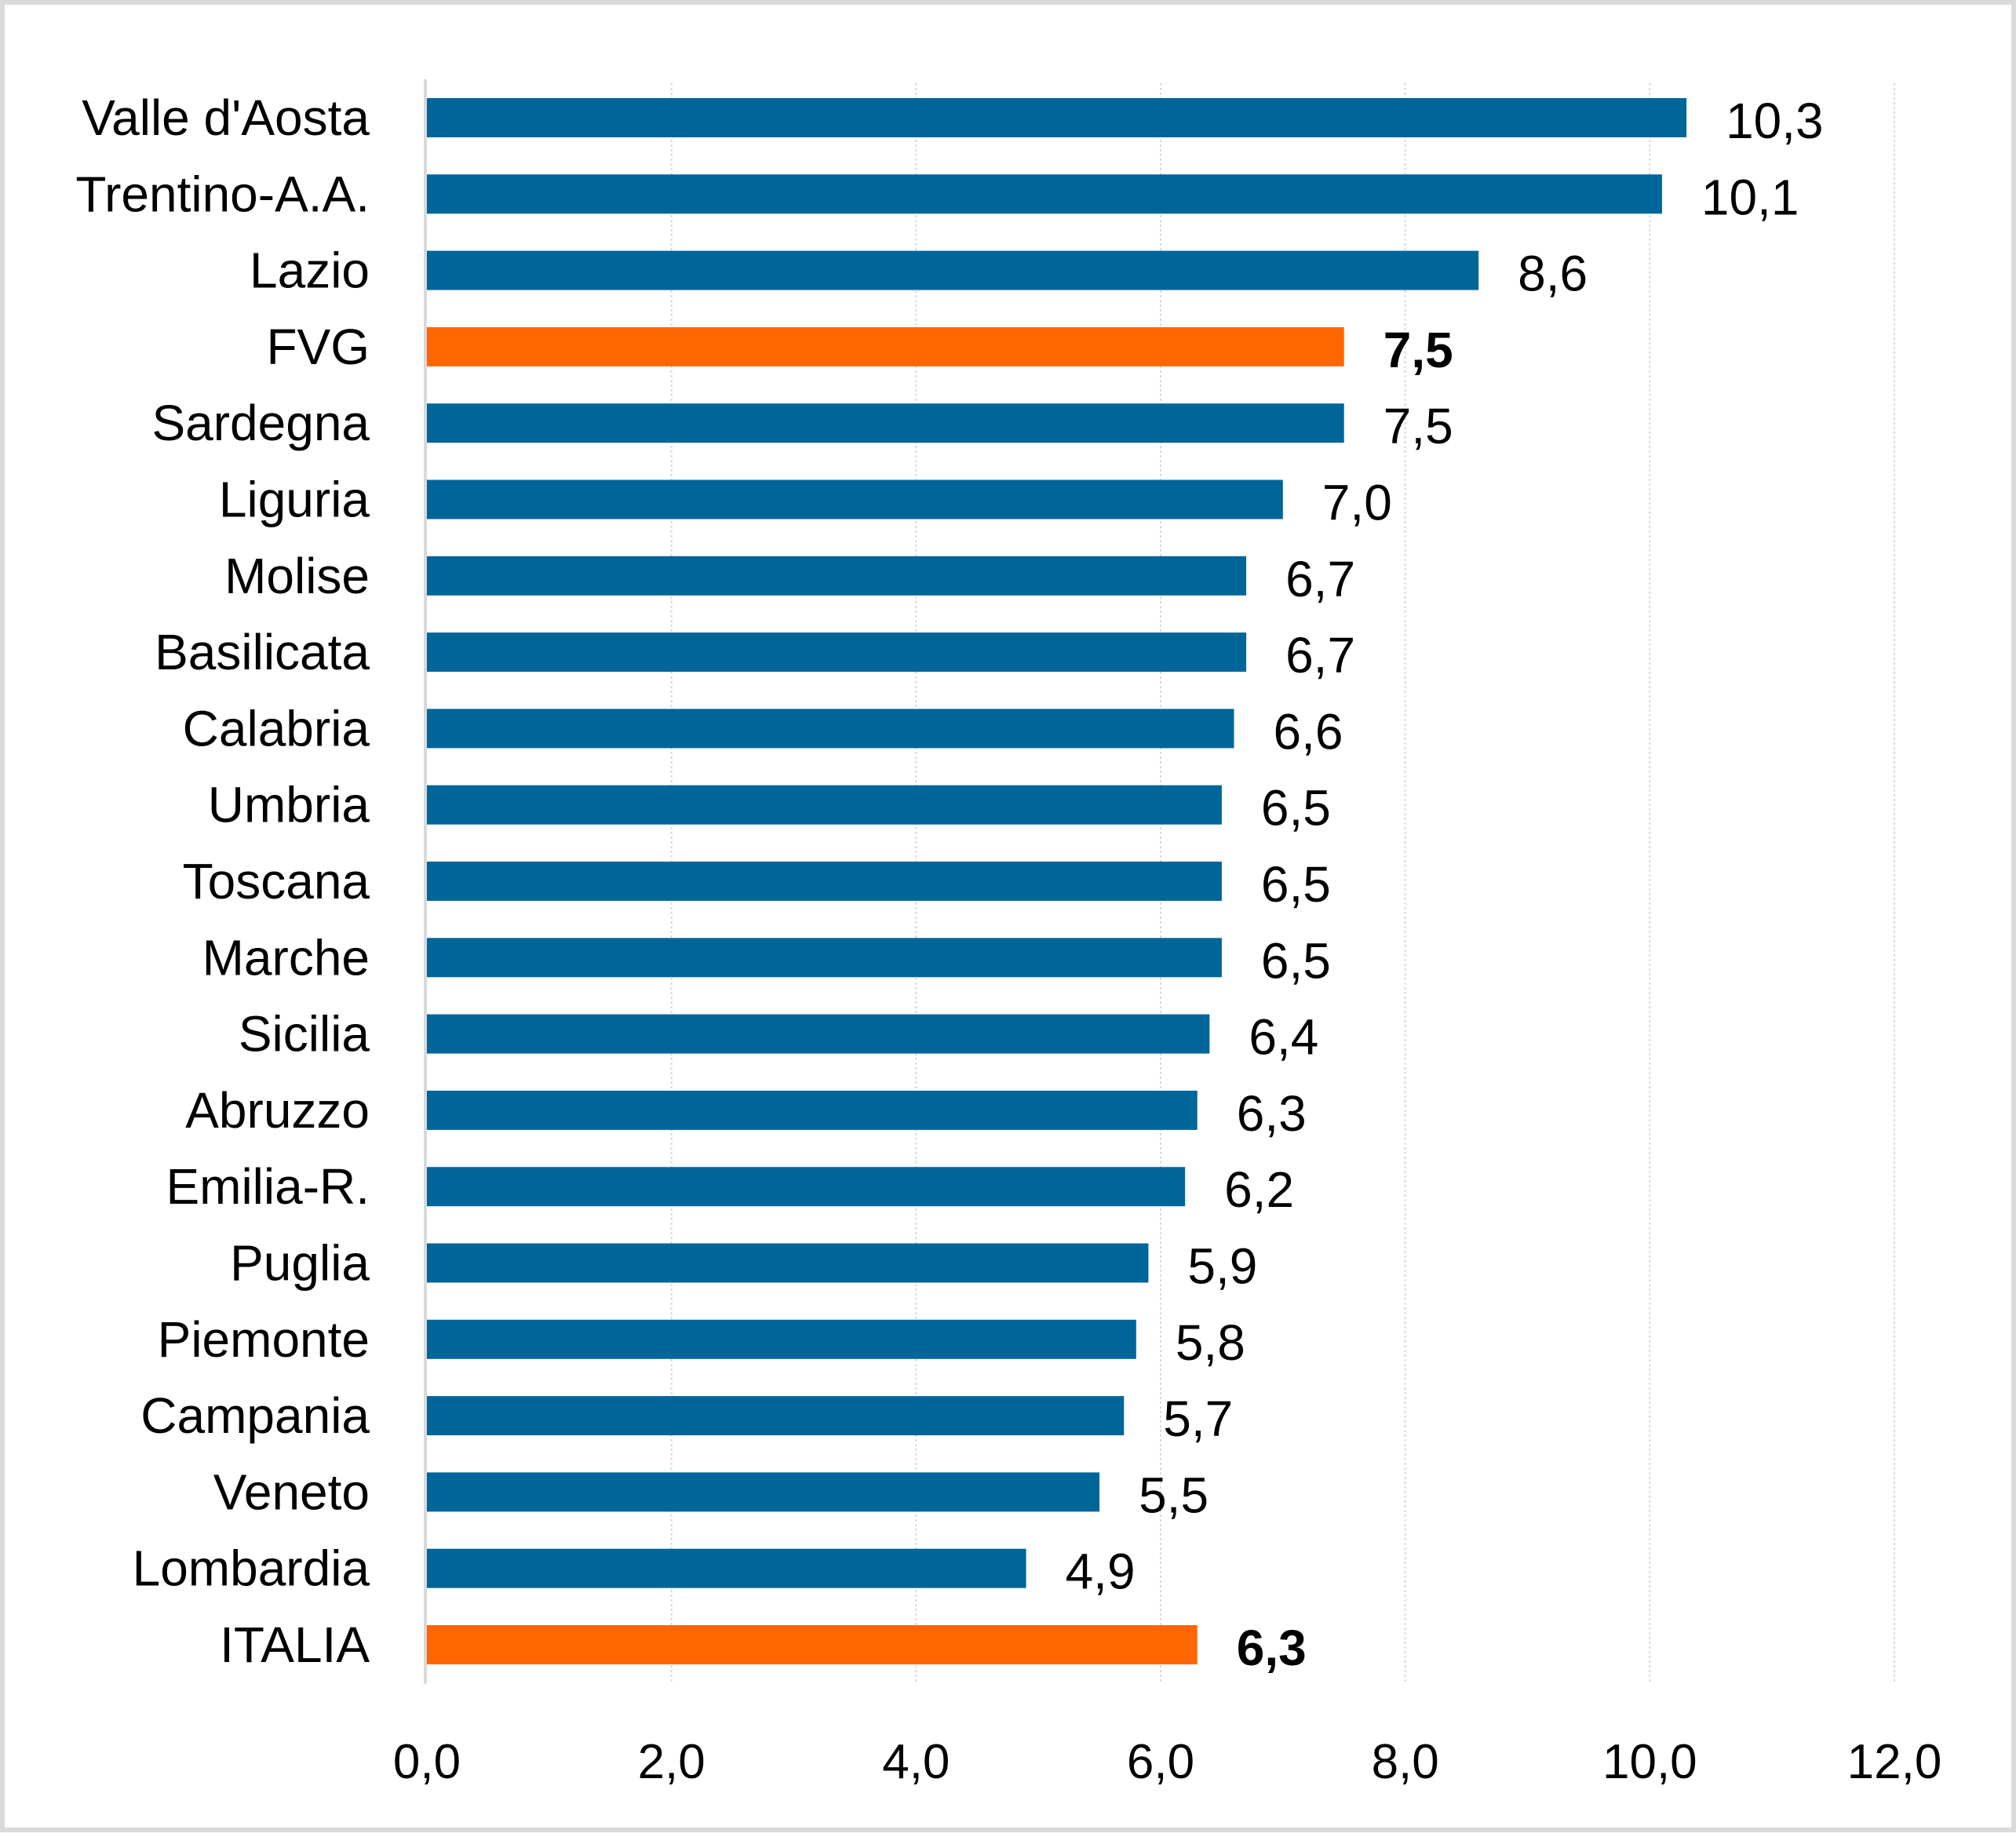 The image size is (2016, 1837). Describe the element at coordinates (1775, 121) in the screenshot. I see `value-label: 10,3` at that location.